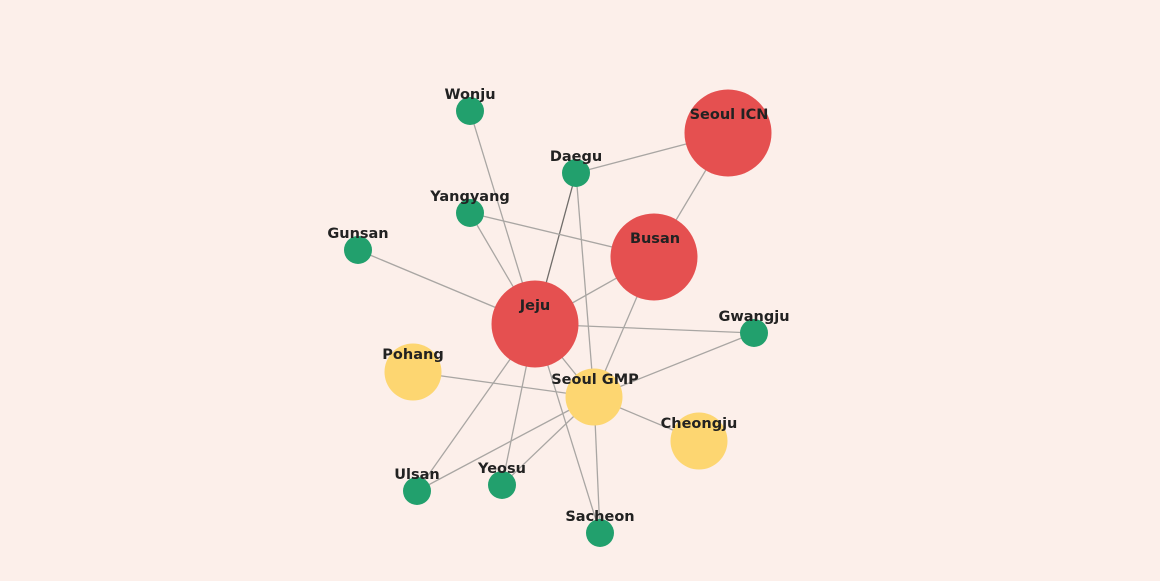 This screenshot has width=1160, height=581. I want to click on node-gunsan, so click(358, 250).